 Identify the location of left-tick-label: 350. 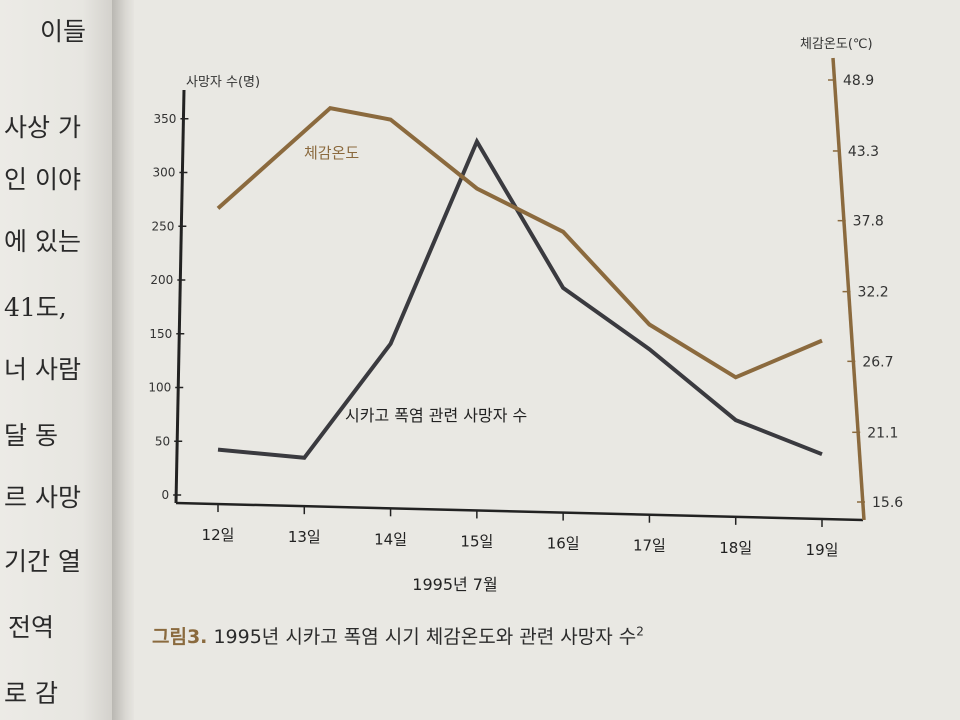
(165, 119).